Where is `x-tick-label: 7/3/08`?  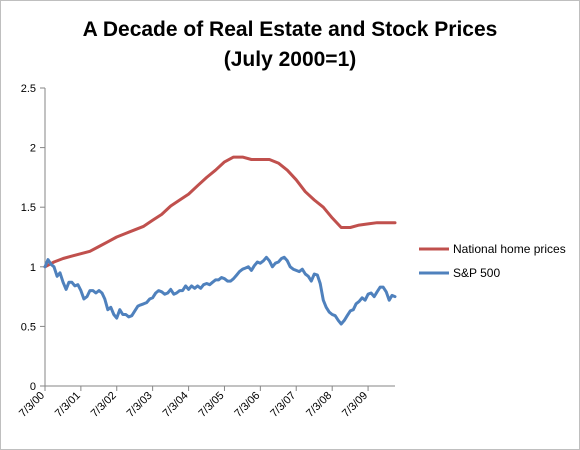 x-tick-label: 7/3/08 is located at coordinates (319, 405).